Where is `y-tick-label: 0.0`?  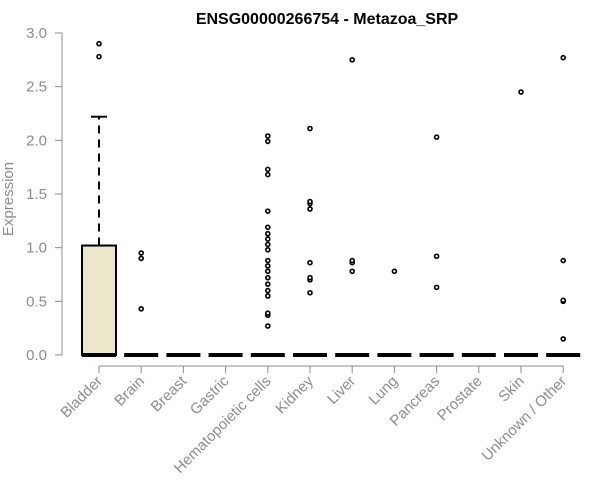 y-tick-label: 0.0 is located at coordinates (36, 355).